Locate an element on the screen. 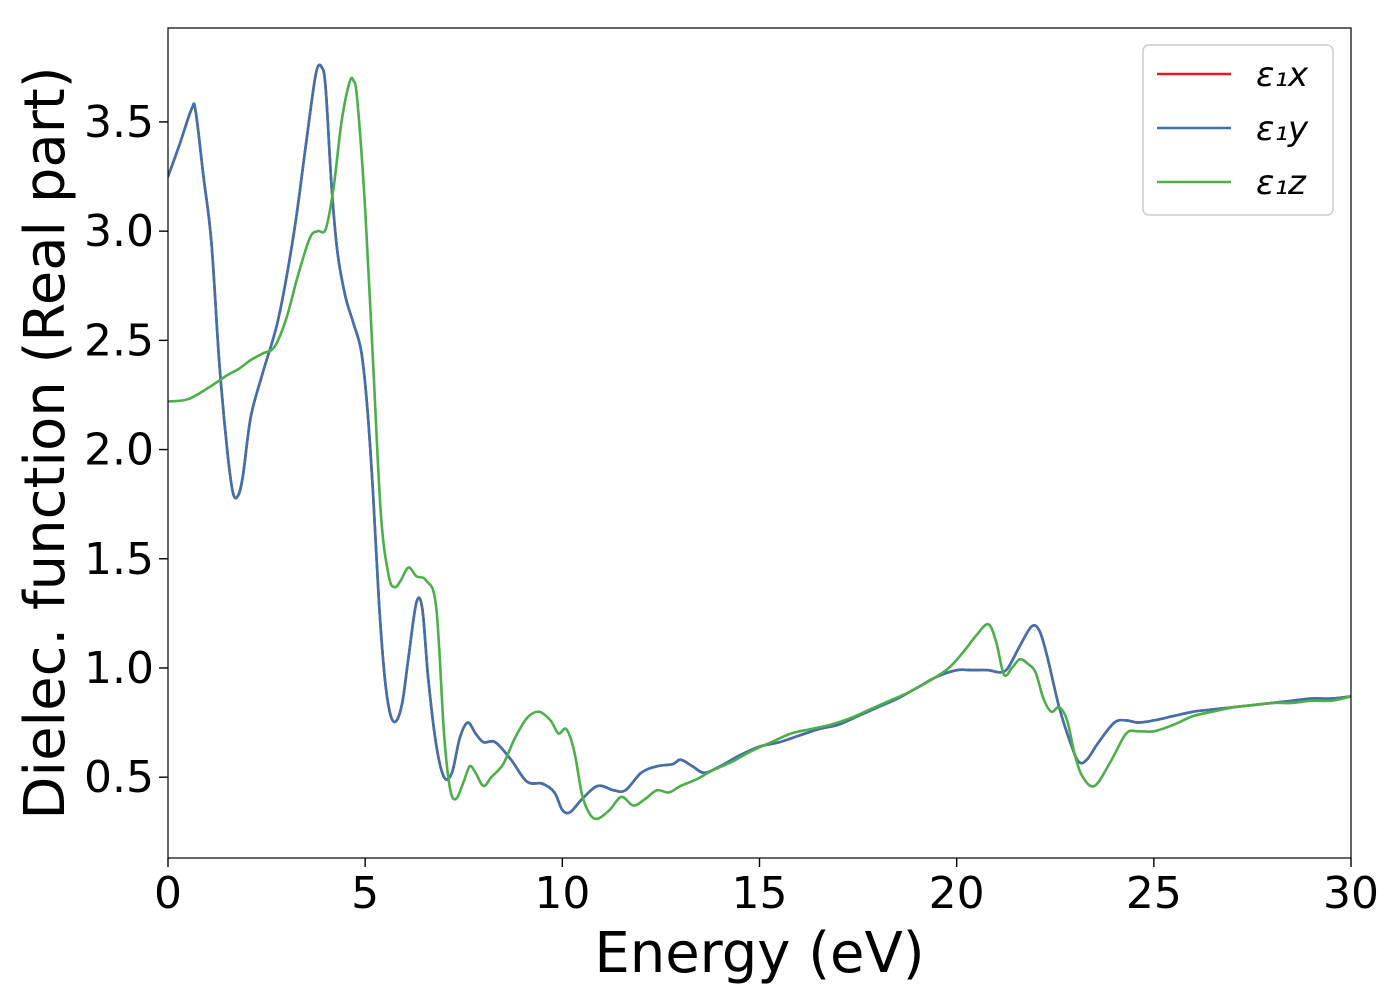 This screenshot has height=1000, width=1400. y-tick-label: 1.0 is located at coordinates (119, 668).